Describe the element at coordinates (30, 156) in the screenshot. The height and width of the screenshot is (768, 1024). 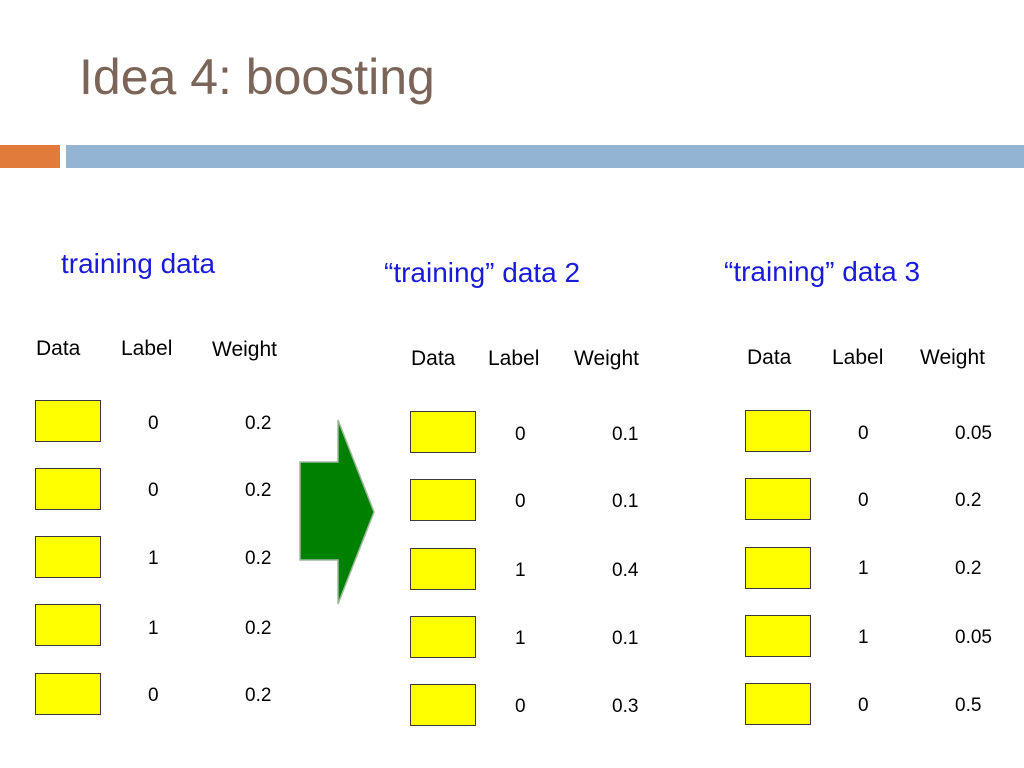
I see `accent-bar-orange` at that location.